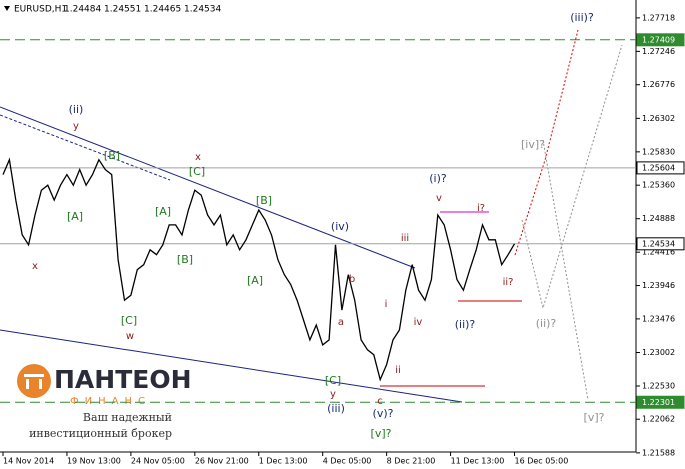 The width and height of the screenshot is (685, 469). I want to click on wave-label: (iii), so click(336, 408).